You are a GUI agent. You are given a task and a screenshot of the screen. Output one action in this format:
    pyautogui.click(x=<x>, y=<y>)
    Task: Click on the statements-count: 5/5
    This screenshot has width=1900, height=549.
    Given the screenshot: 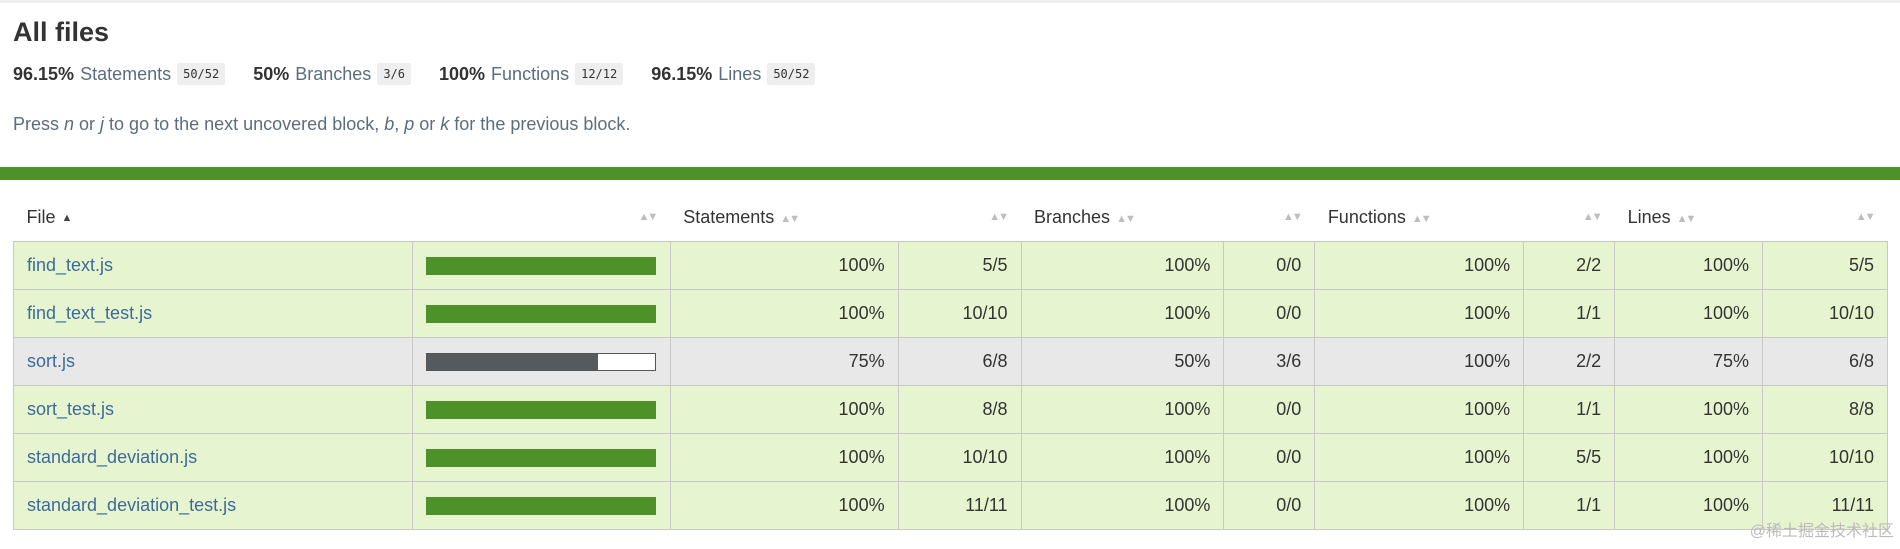 What is the action you would take?
    pyautogui.click(x=959, y=265)
    